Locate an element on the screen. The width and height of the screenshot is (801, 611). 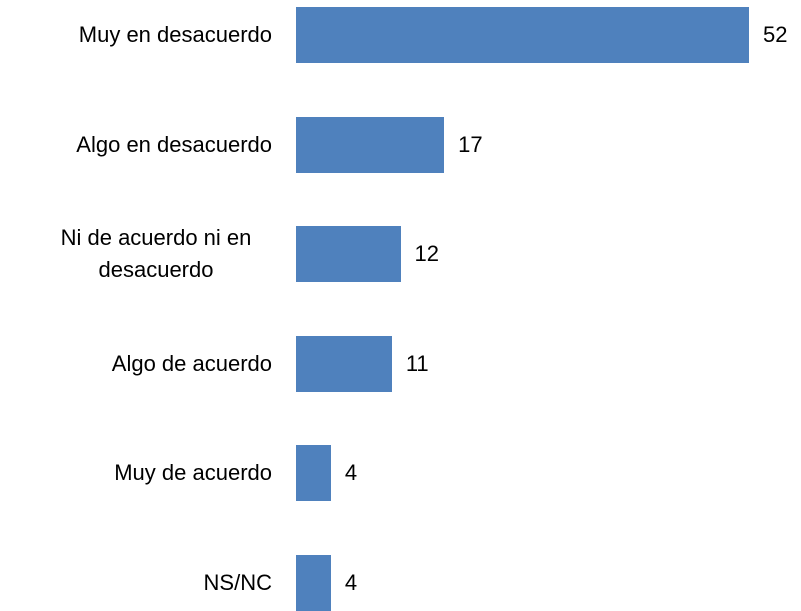
category-text: NS/NC is located at coordinates (237, 582).